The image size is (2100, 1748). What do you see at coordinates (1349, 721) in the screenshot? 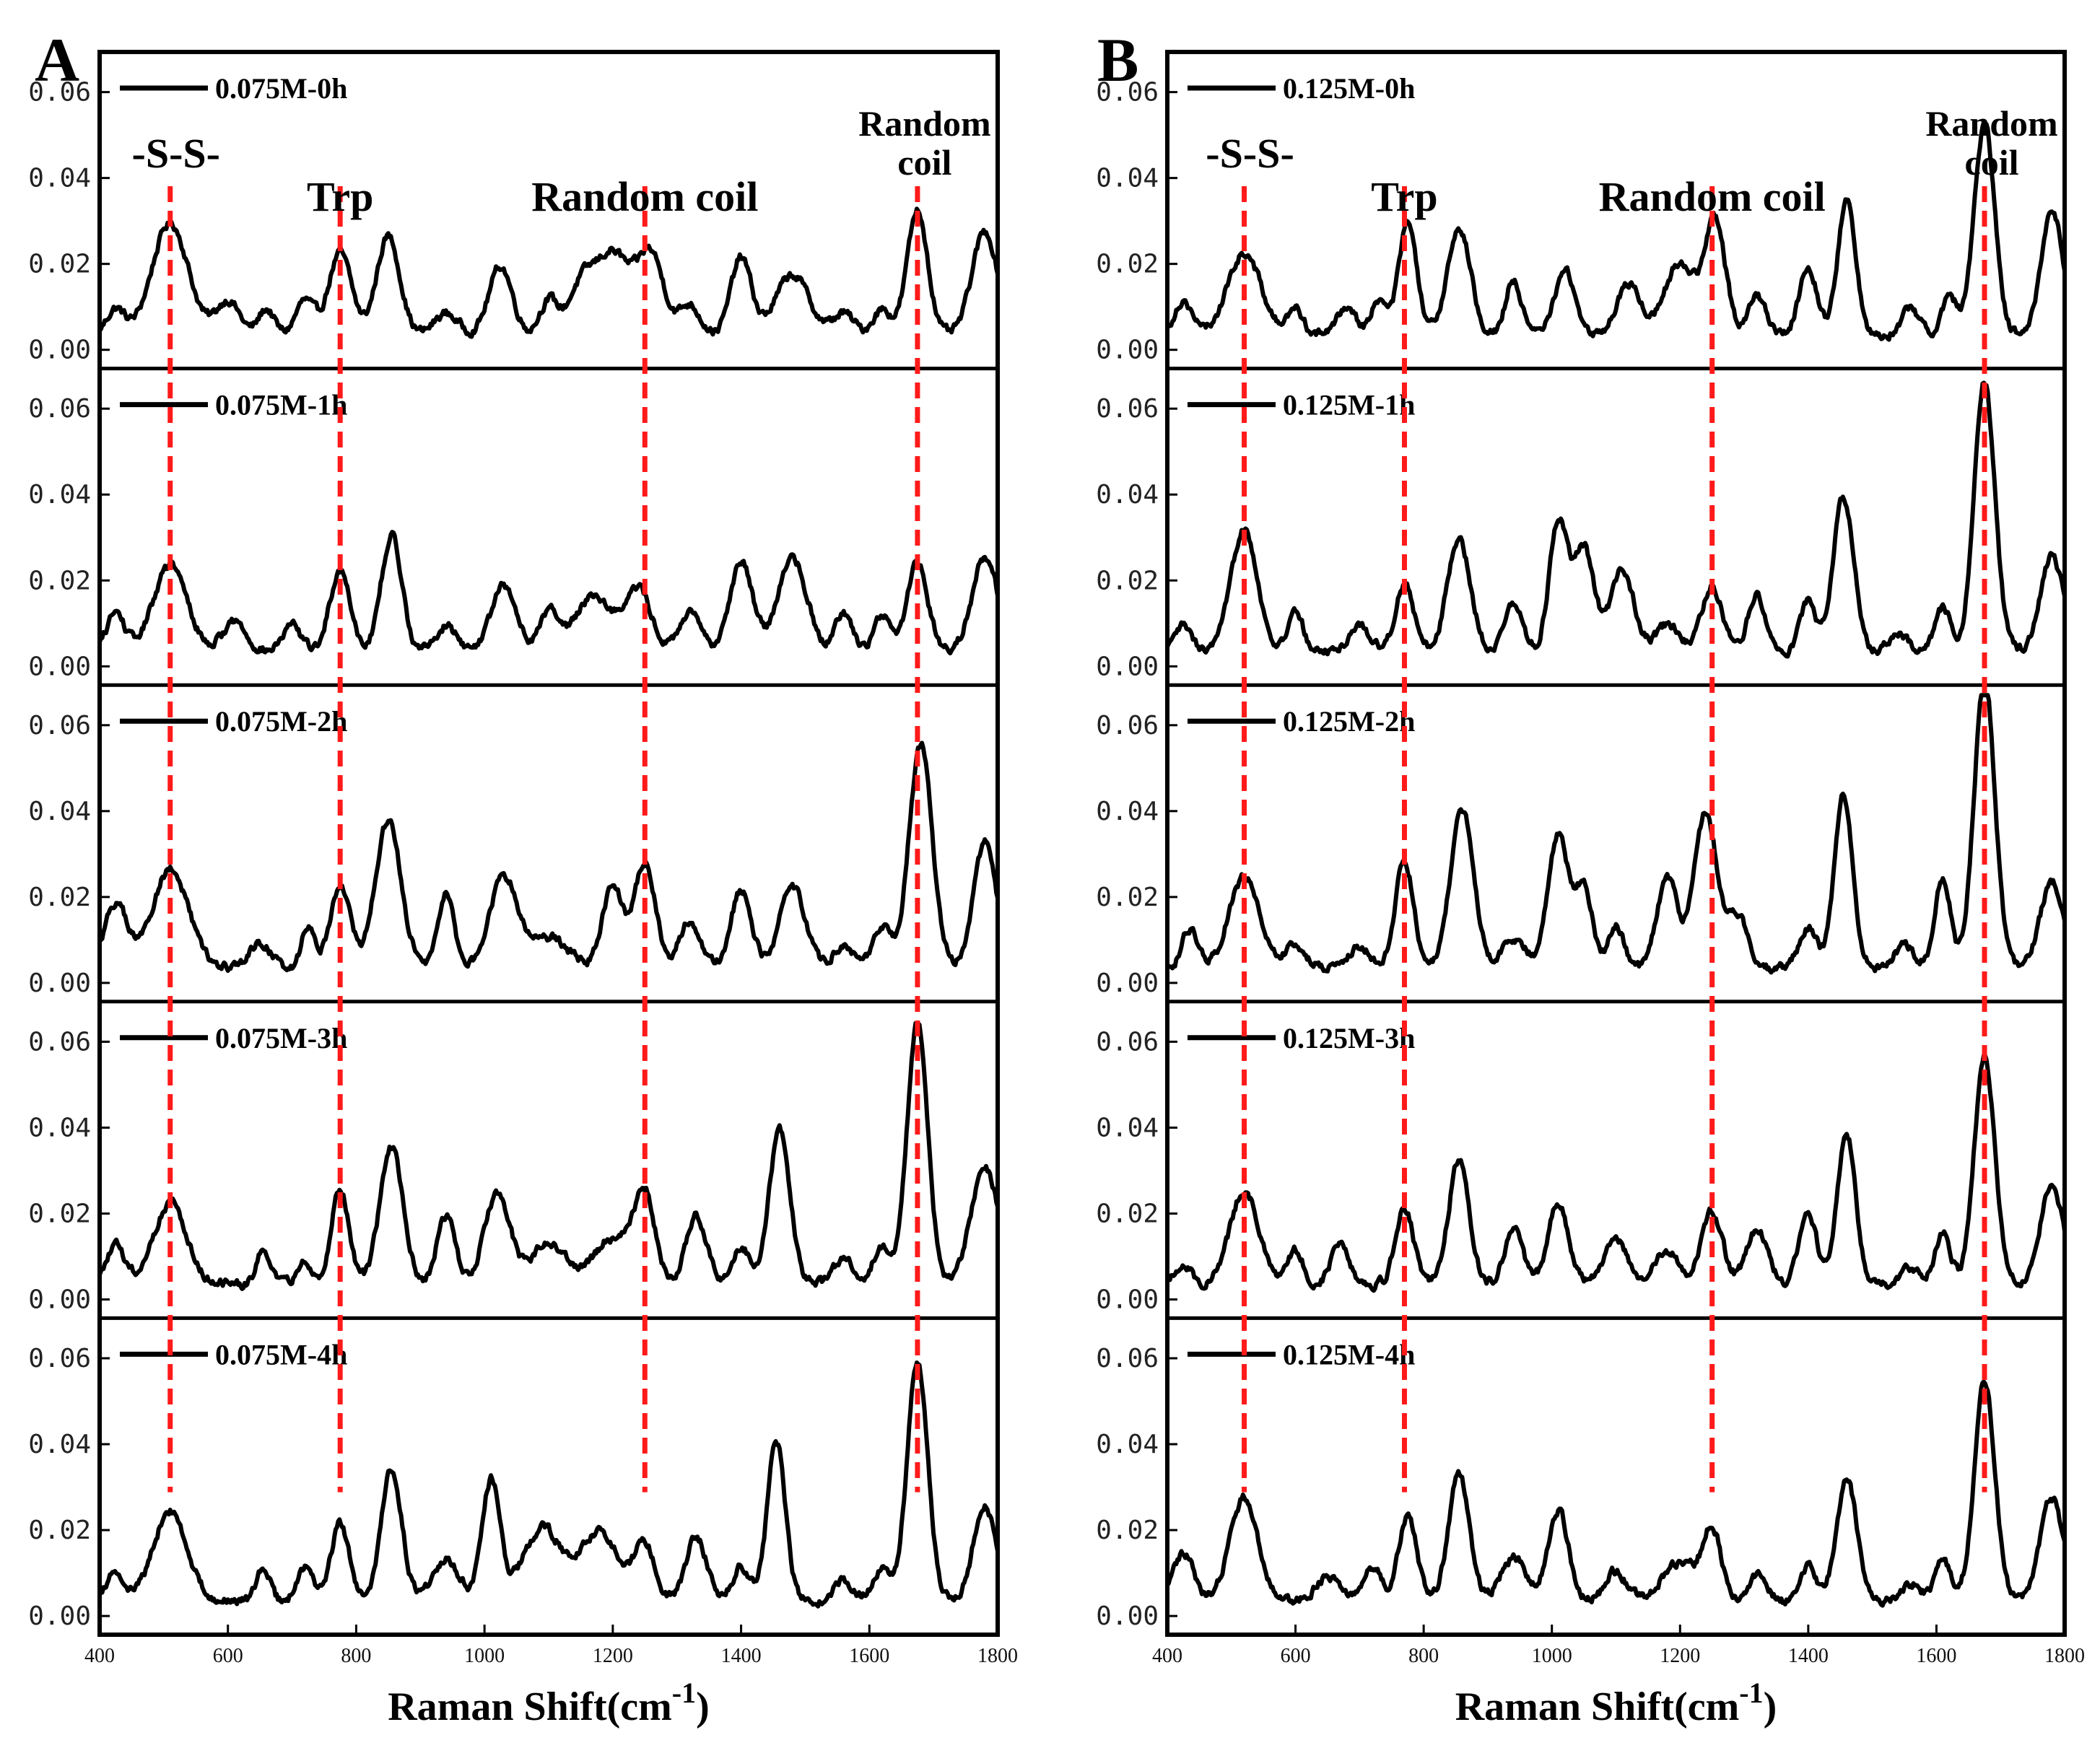
I see `legend-label: 0.125M-2h` at bounding box center [1349, 721].